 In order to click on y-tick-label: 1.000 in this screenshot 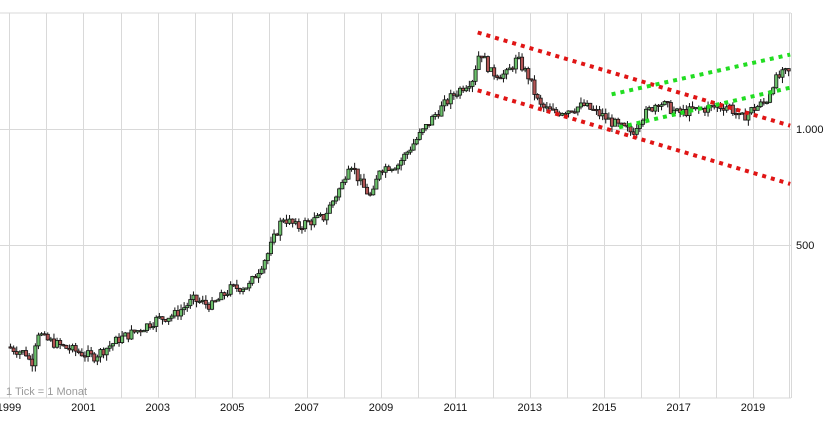, I will do `click(810, 130)`.